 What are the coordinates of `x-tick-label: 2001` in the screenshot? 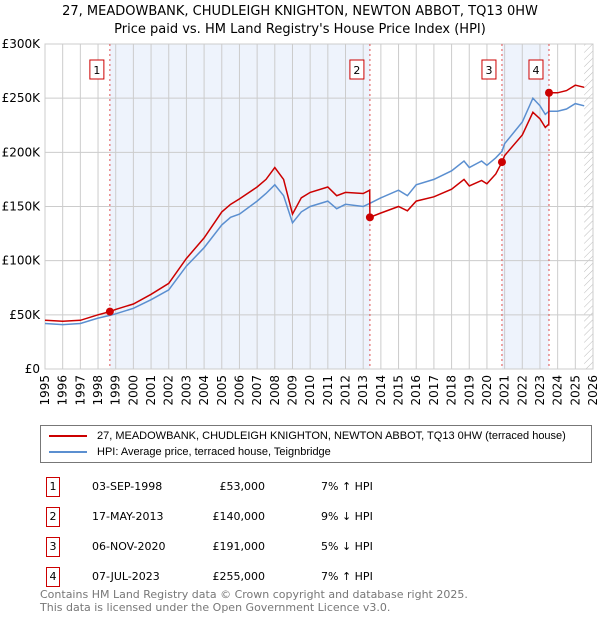 It's located at (151, 390).